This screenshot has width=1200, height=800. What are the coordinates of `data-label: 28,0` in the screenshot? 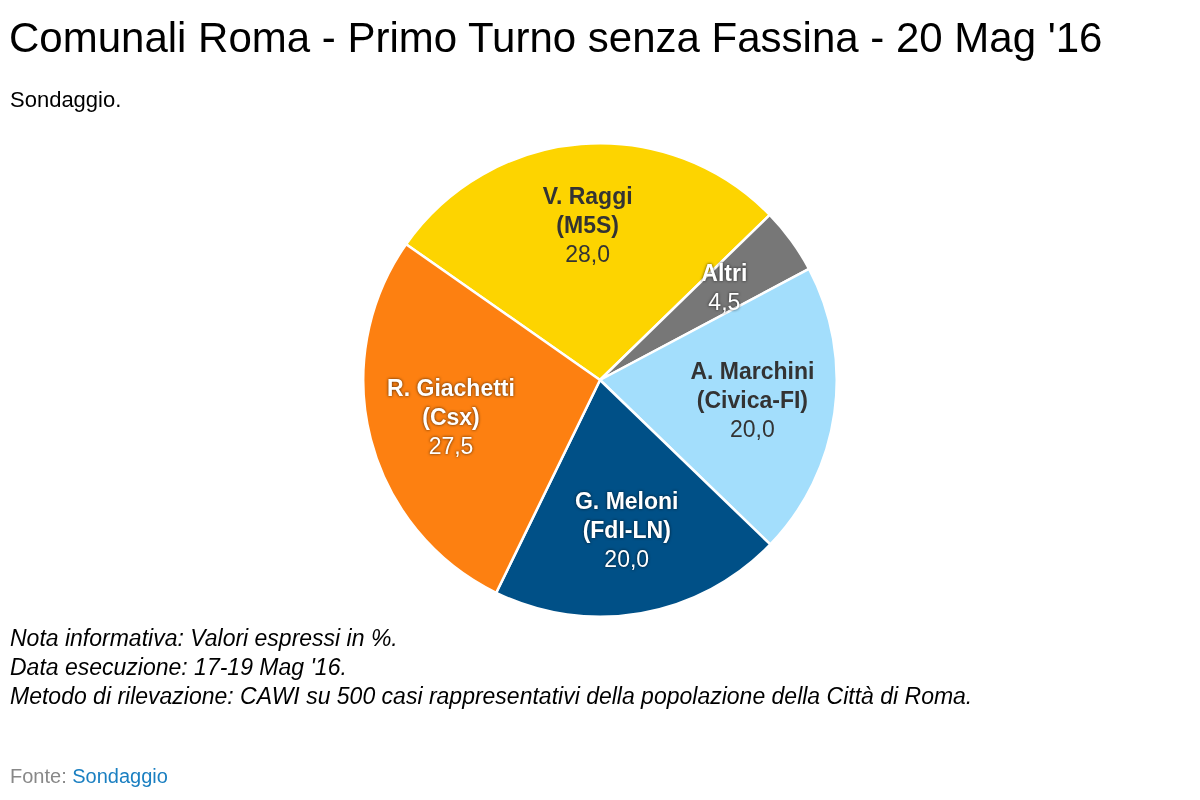 It's located at (588, 253).